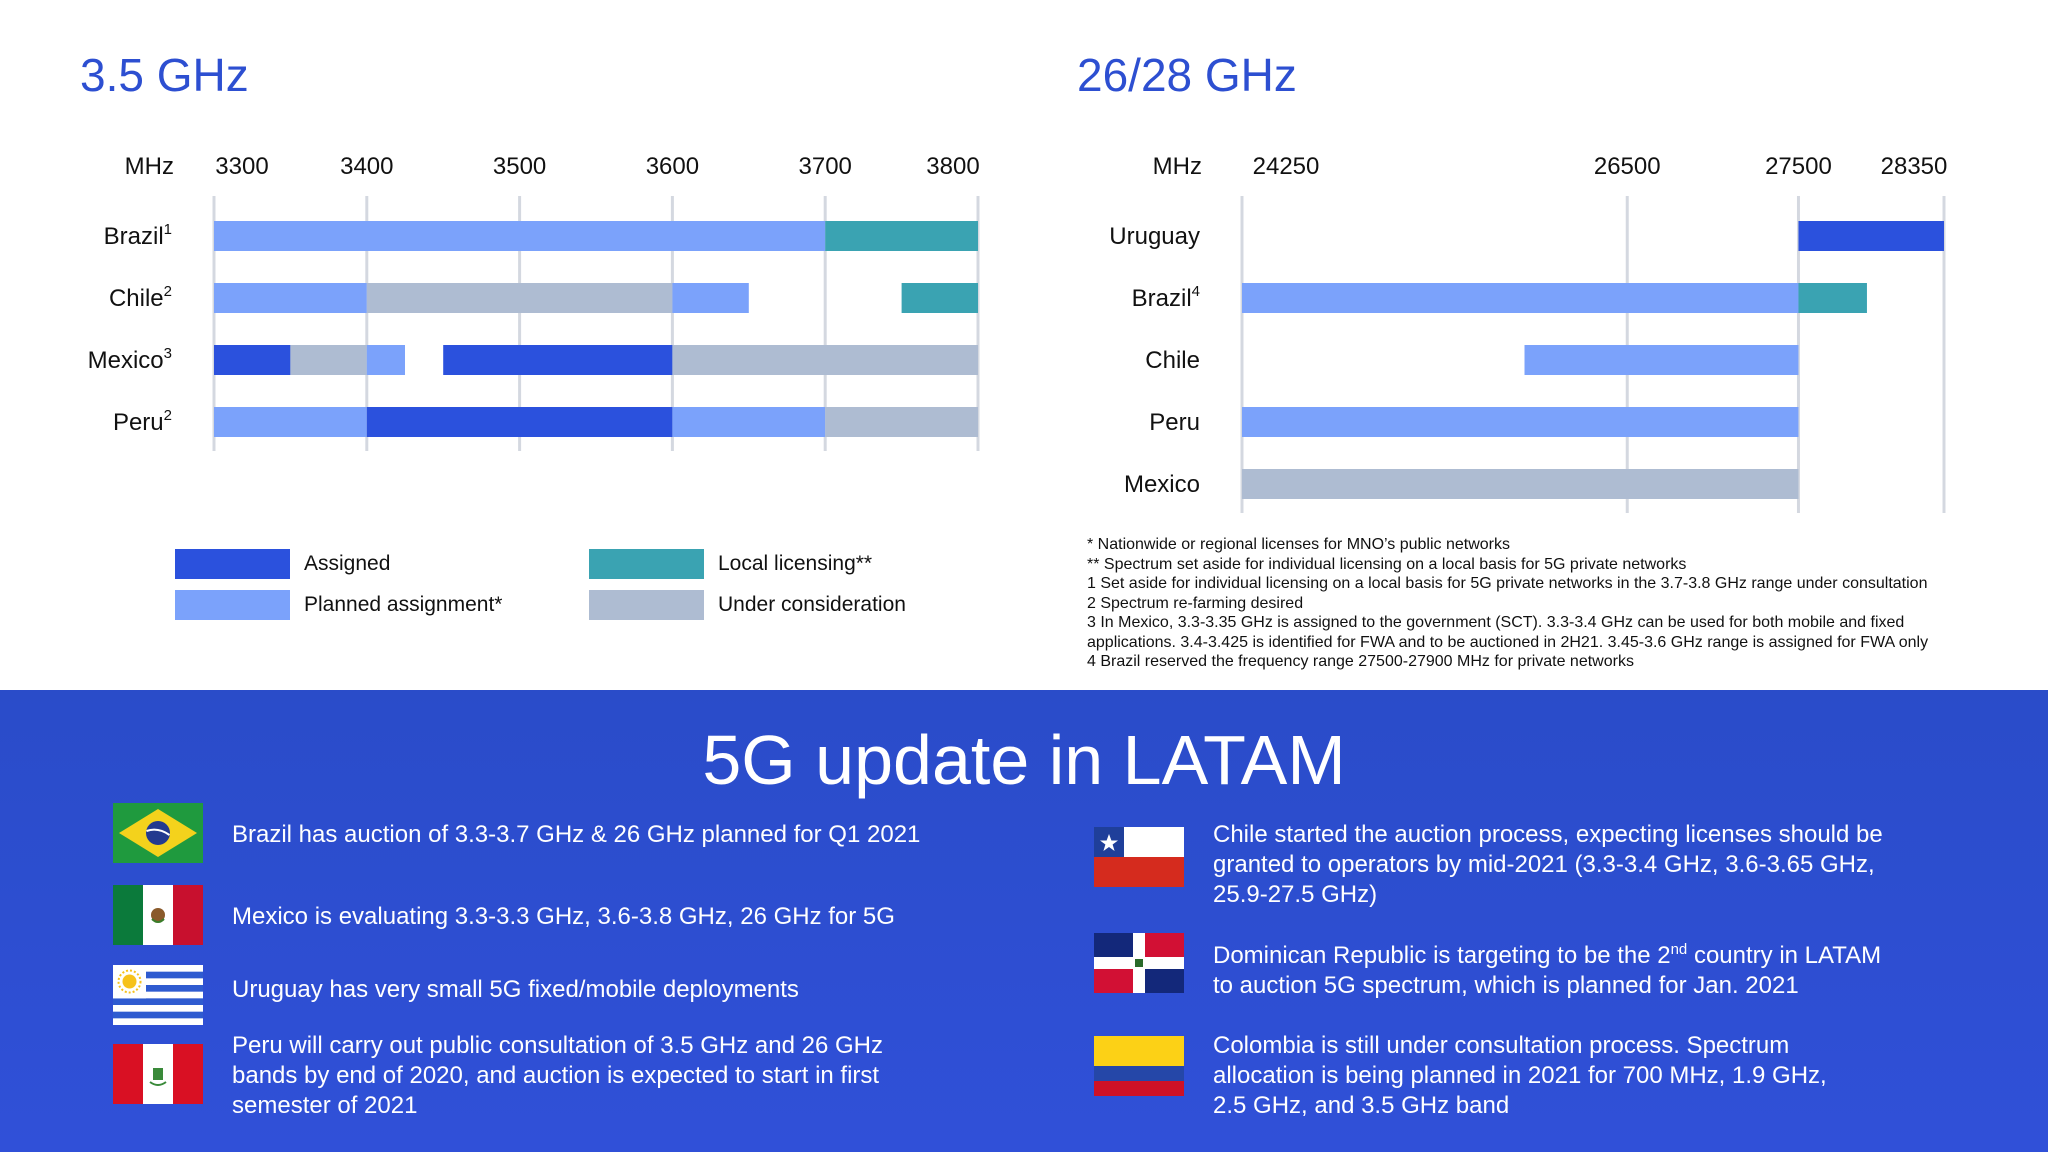 The width and height of the screenshot is (2048, 1152). What do you see at coordinates (366, 166) in the screenshot?
I see `tick-label: 3400` at bounding box center [366, 166].